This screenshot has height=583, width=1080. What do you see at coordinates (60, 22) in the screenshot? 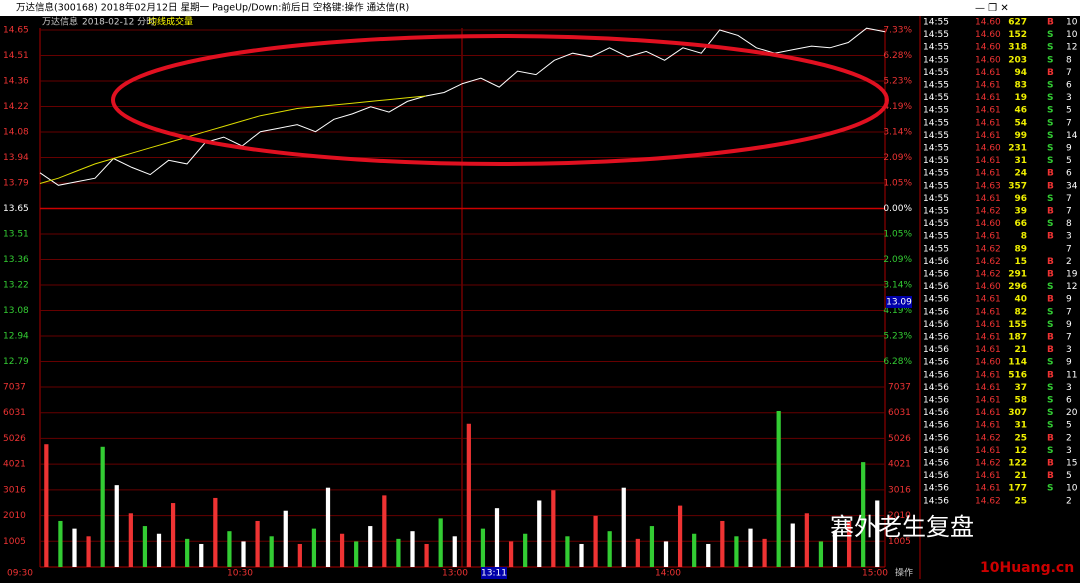
I see `stock-name: 万达信息` at bounding box center [60, 22].